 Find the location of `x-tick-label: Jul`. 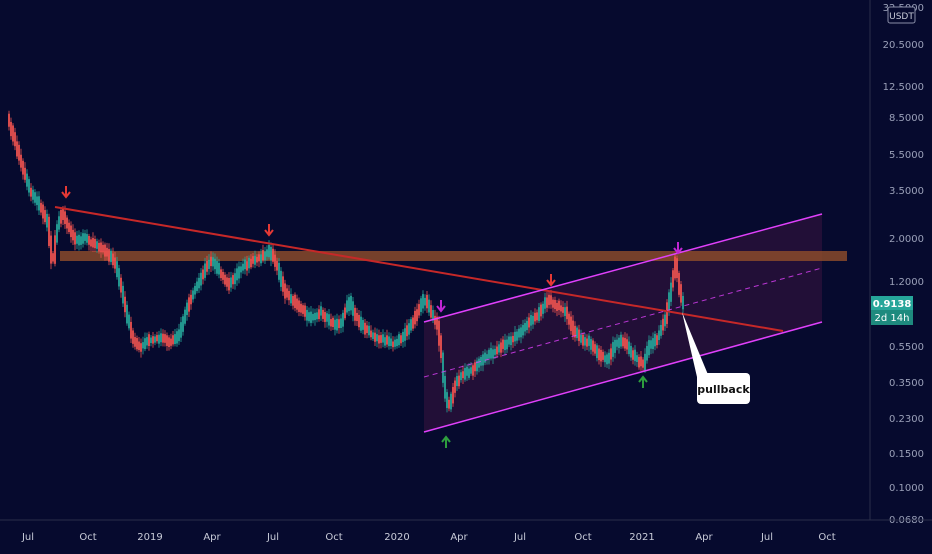

x-tick-label: Jul is located at coordinates (27, 537).